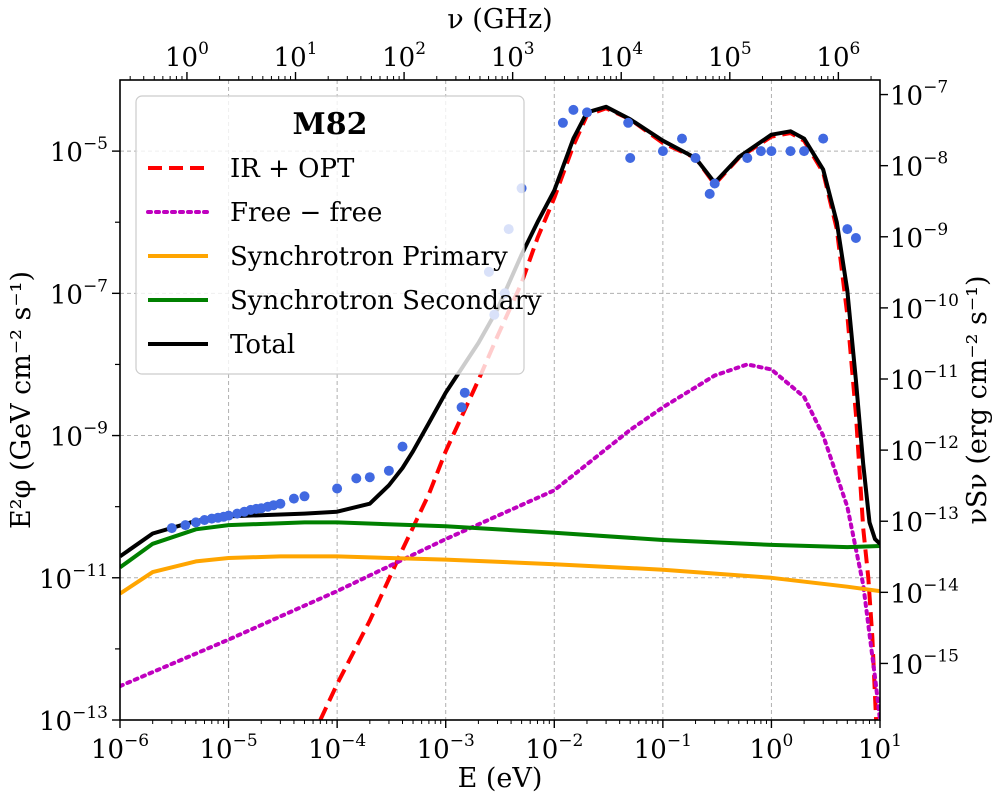 The height and width of the screenshot is (800, 1000). What do you see at coordinates (330, 124) in the screenshot?
I see `legend-title: M82` at bounding box center [330, 124].